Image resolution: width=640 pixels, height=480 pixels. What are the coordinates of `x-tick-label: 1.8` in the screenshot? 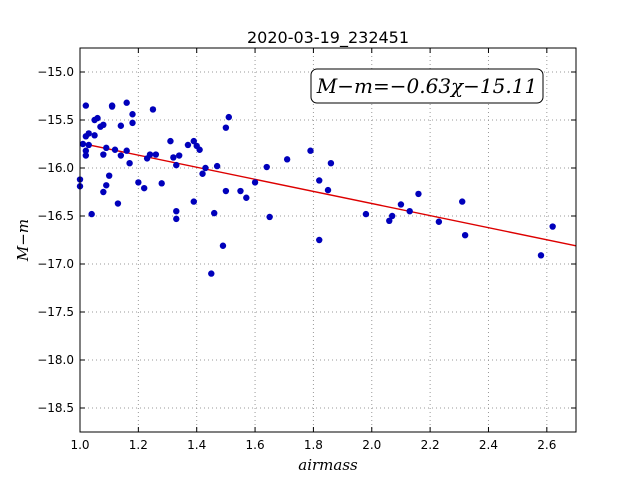 It's located at (313, 445).